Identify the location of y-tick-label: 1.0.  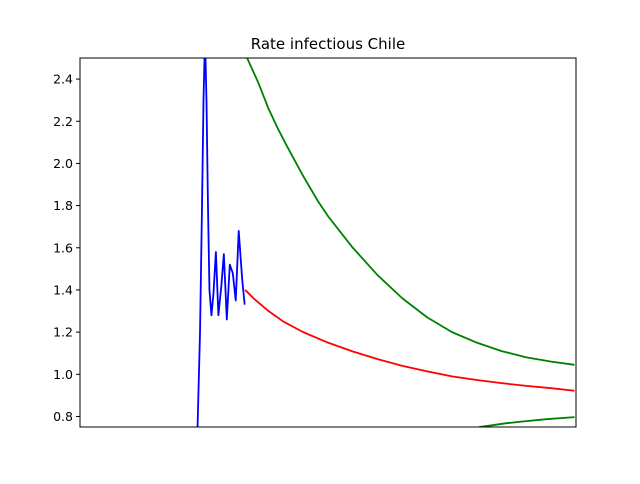
(63, 374).